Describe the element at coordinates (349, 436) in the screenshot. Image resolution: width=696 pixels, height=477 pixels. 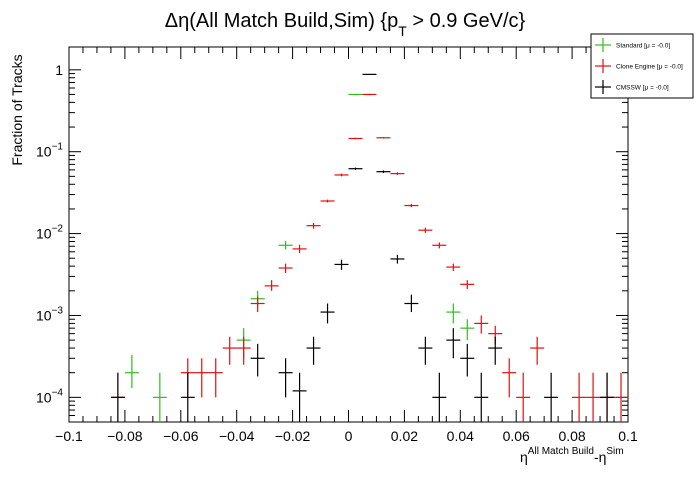
I see `x-tick-label: 0` at that location.